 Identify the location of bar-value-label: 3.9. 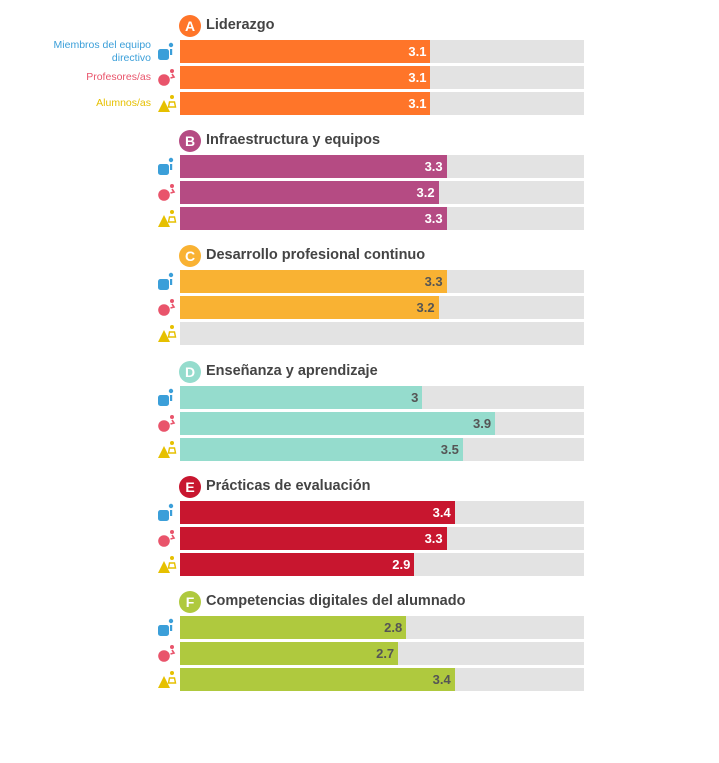
(482, 423).